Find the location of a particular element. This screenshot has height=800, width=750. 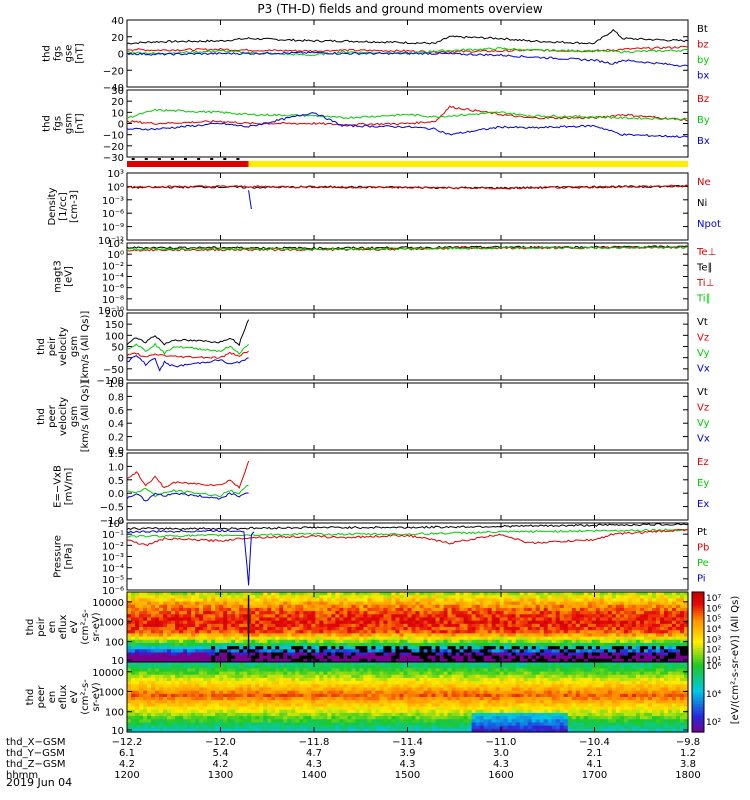

ephemeris-value: 3.8 is located at coordinates (688, 764).